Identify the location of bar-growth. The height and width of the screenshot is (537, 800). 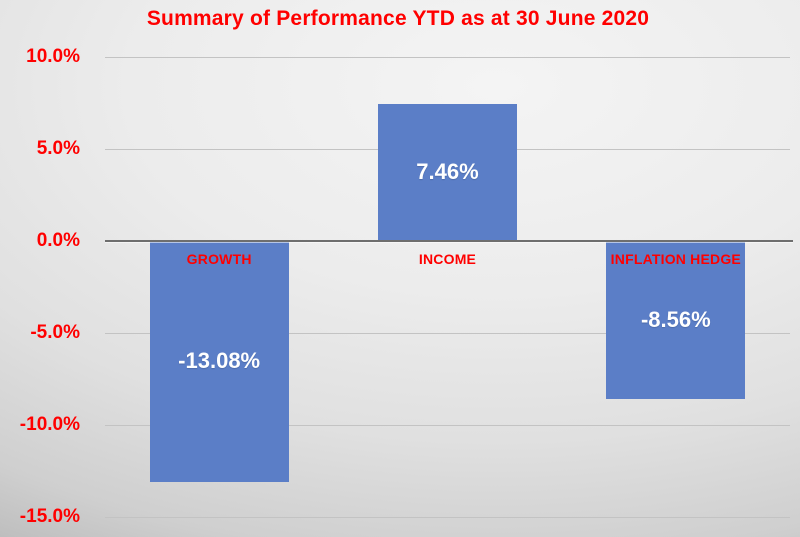
(219, 361).